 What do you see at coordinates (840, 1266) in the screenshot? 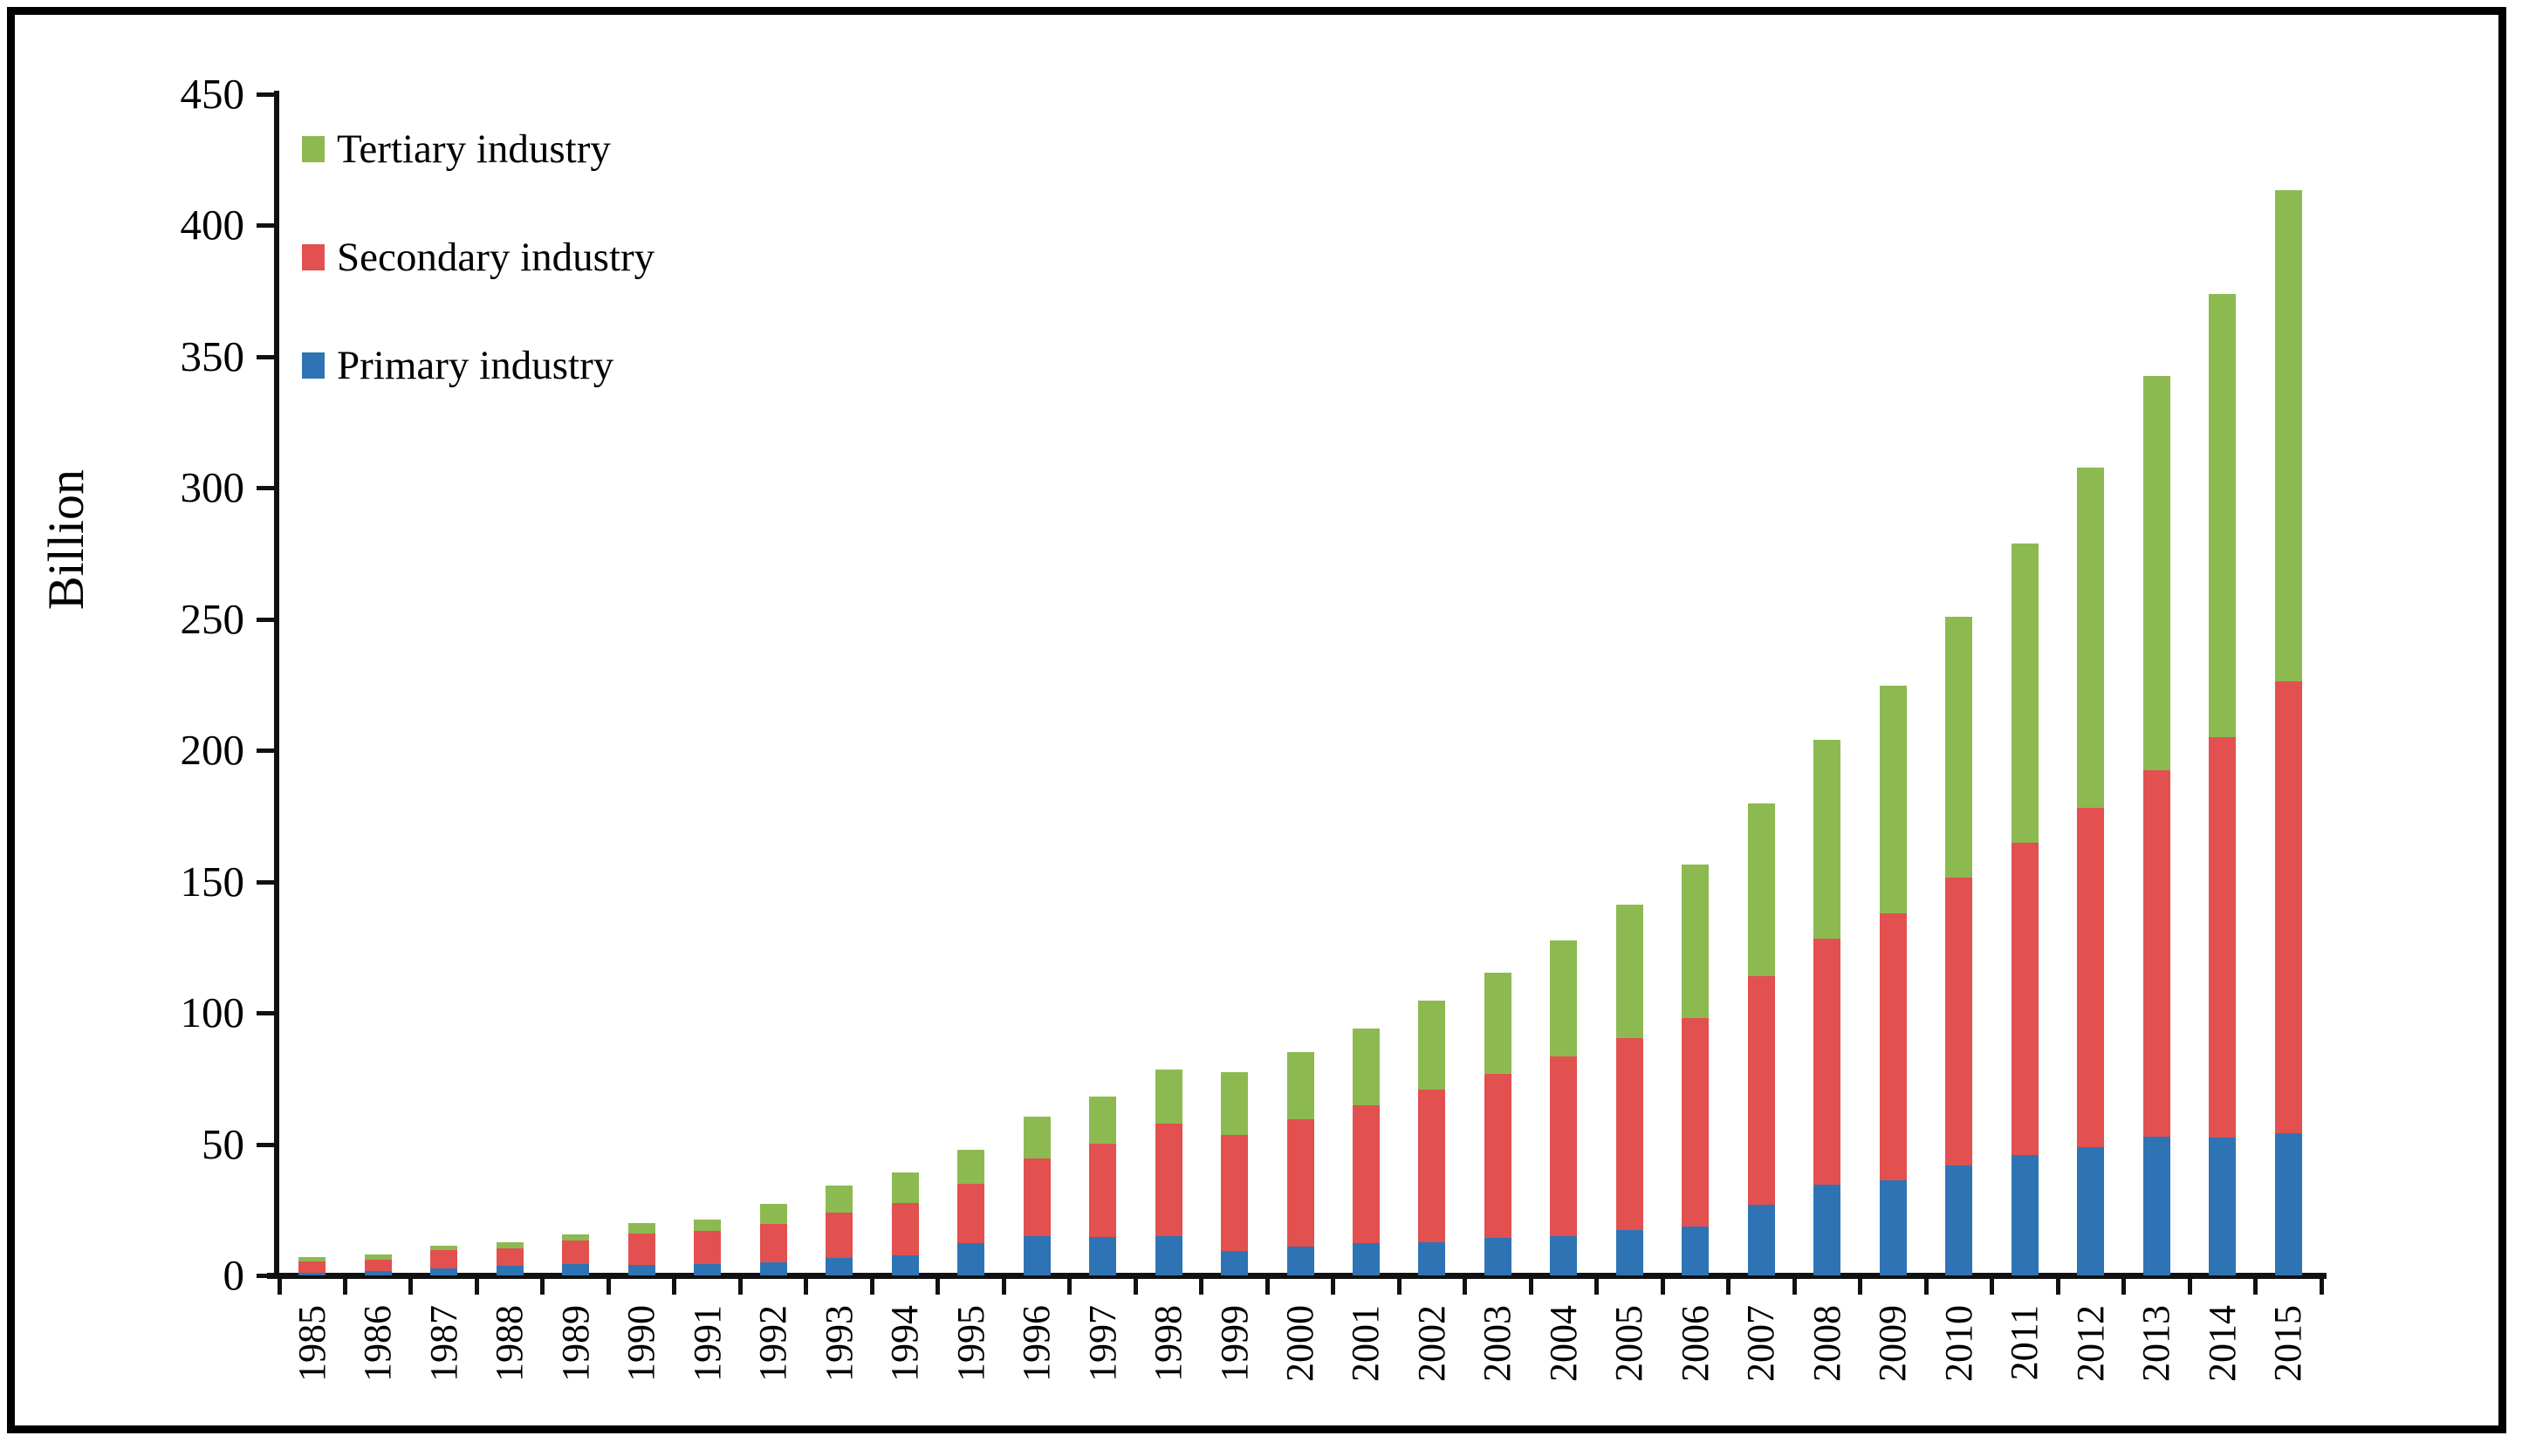
I see `bar-segment-primary-1993` at bounding box center [840, 1266].